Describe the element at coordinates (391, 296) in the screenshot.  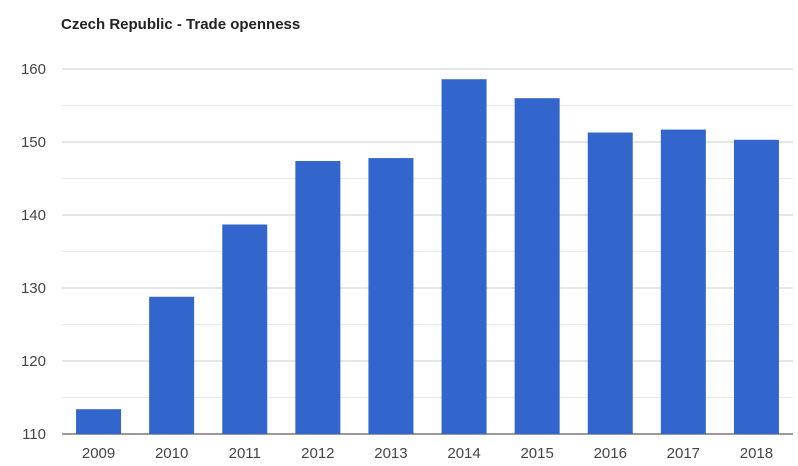
I see `bar-2013` at that location.